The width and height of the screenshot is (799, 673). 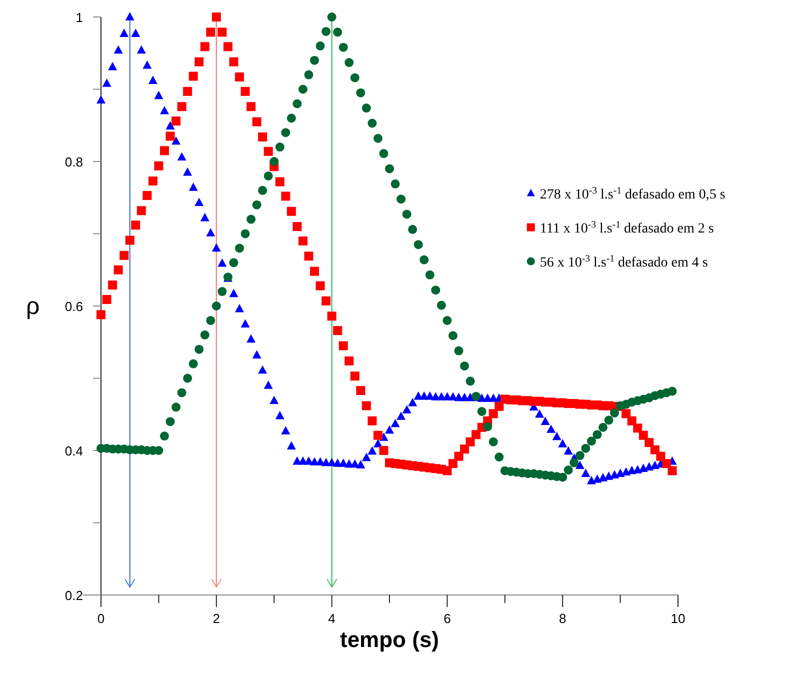 I want to click on x-tick-label: 8, so click(x=562, y=618).